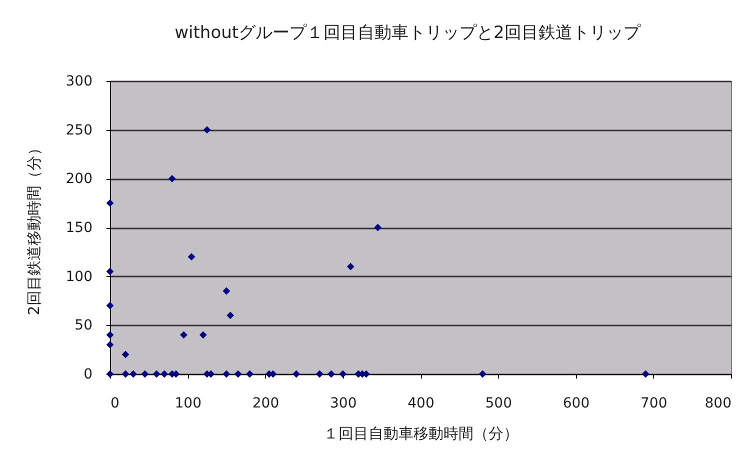 The image size is (750, 466). I want to click on x-tick-label: 500, so click(498, 404).